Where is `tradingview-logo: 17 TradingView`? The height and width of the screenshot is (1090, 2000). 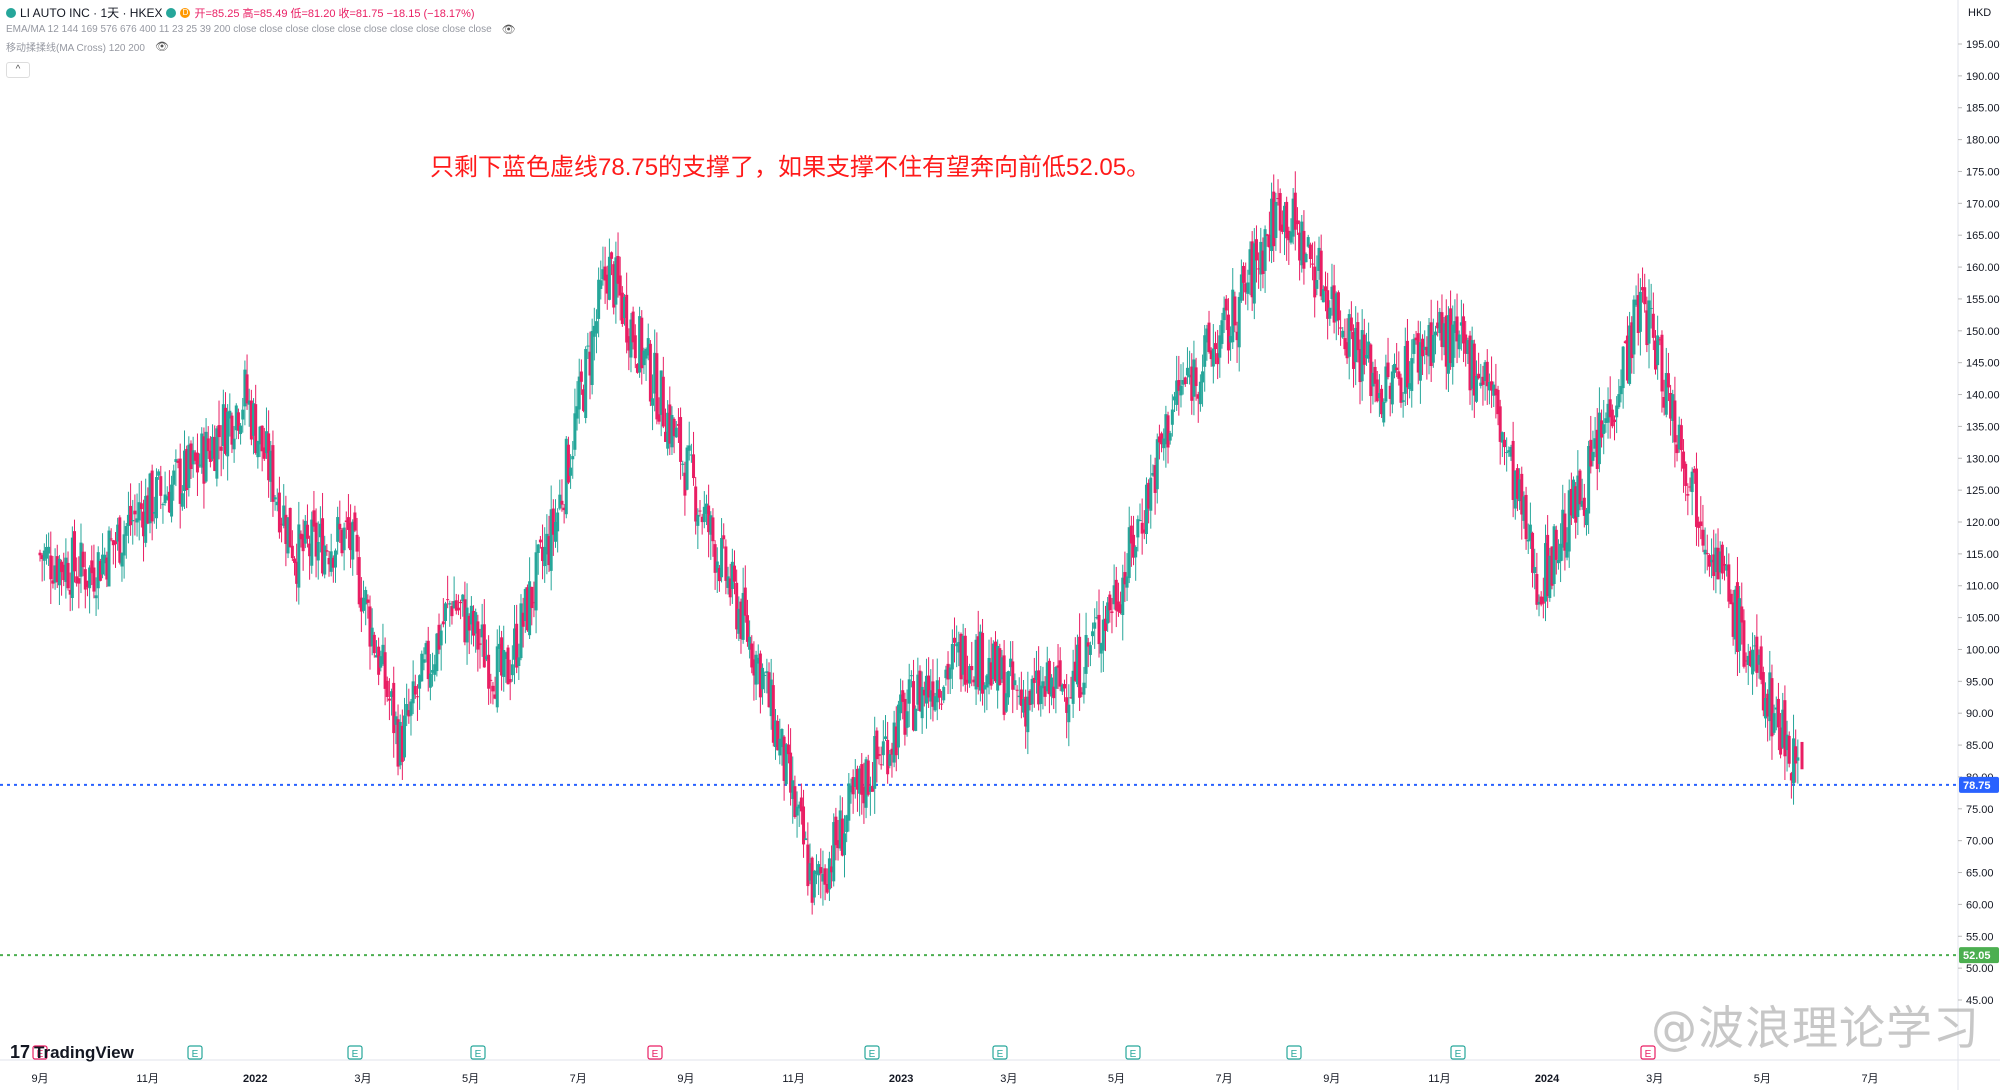
tradingview-logo: 17 TradingView is located at coordinates (72, 1052).